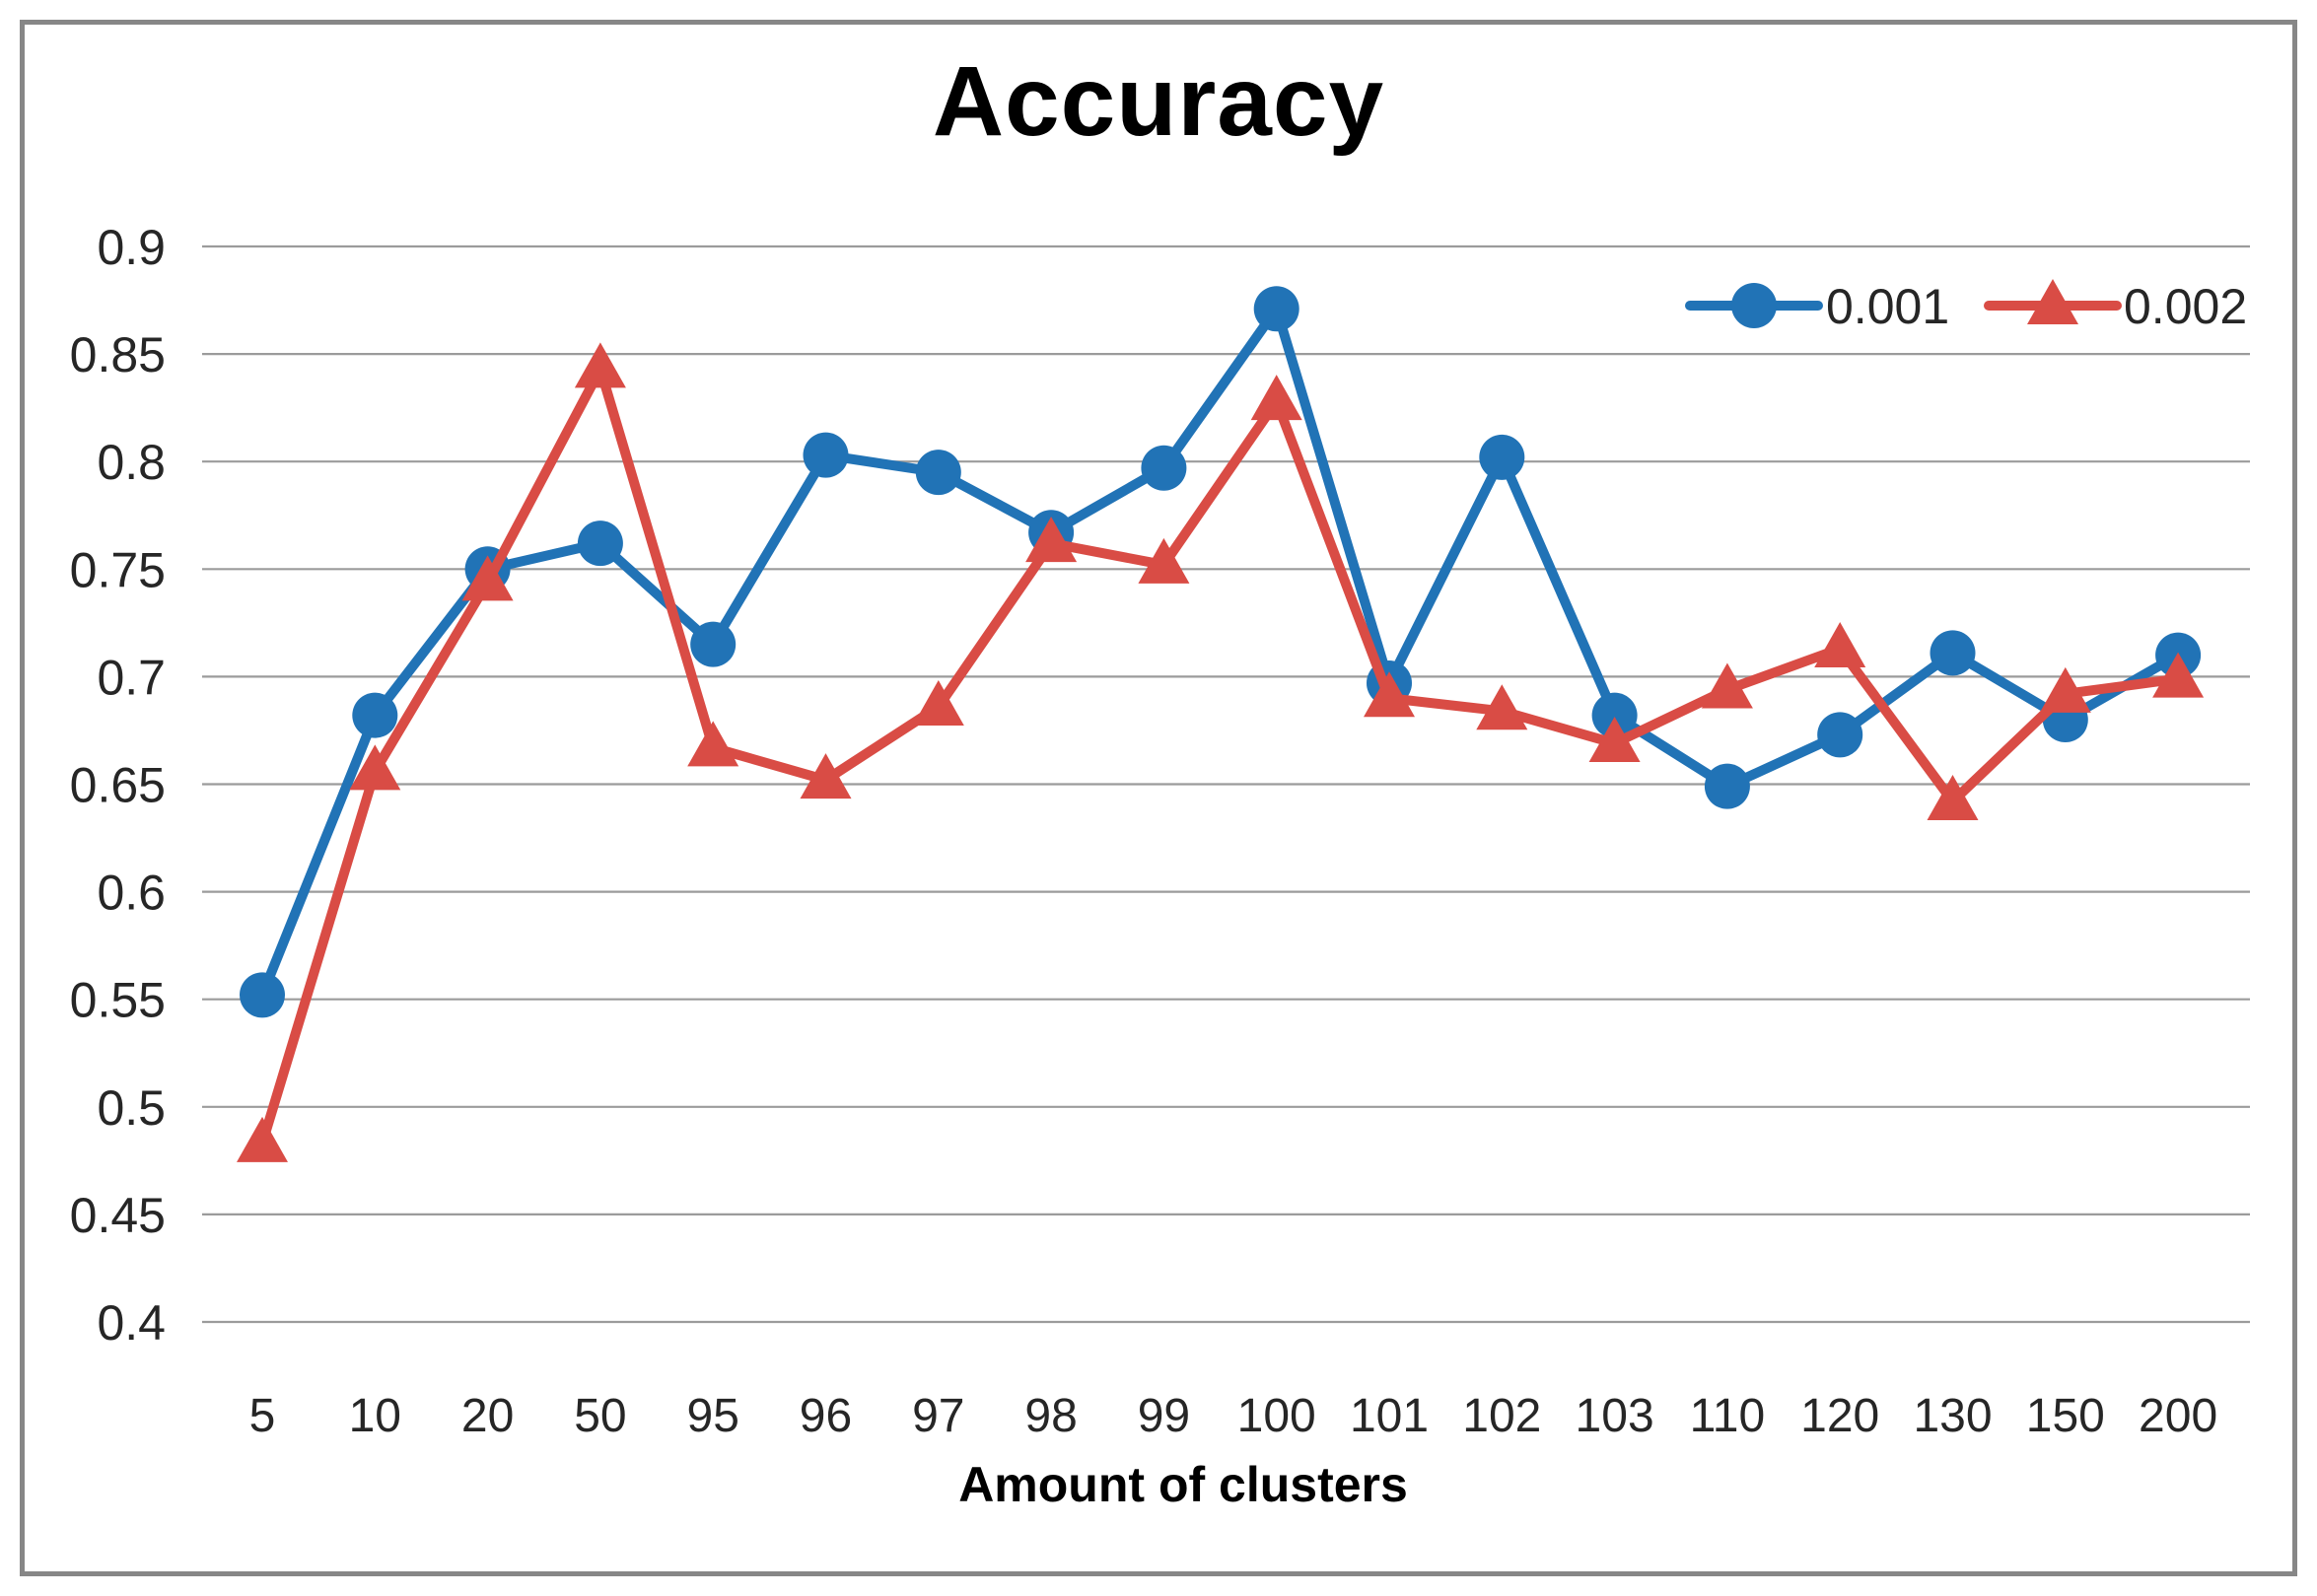  What do you see at coordinates (1389, 694) in the screenshot?
I see `point-0.002-101` at bounding box center [1389, 694].